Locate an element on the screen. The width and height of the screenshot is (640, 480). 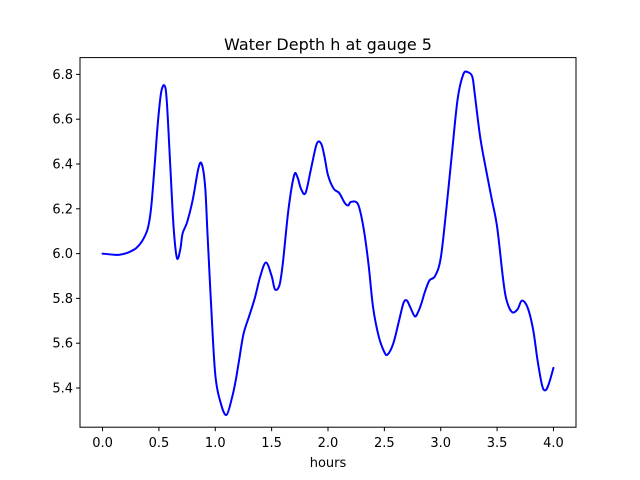
x-tick-label: 3.0 is located at coordinates (440, 443).